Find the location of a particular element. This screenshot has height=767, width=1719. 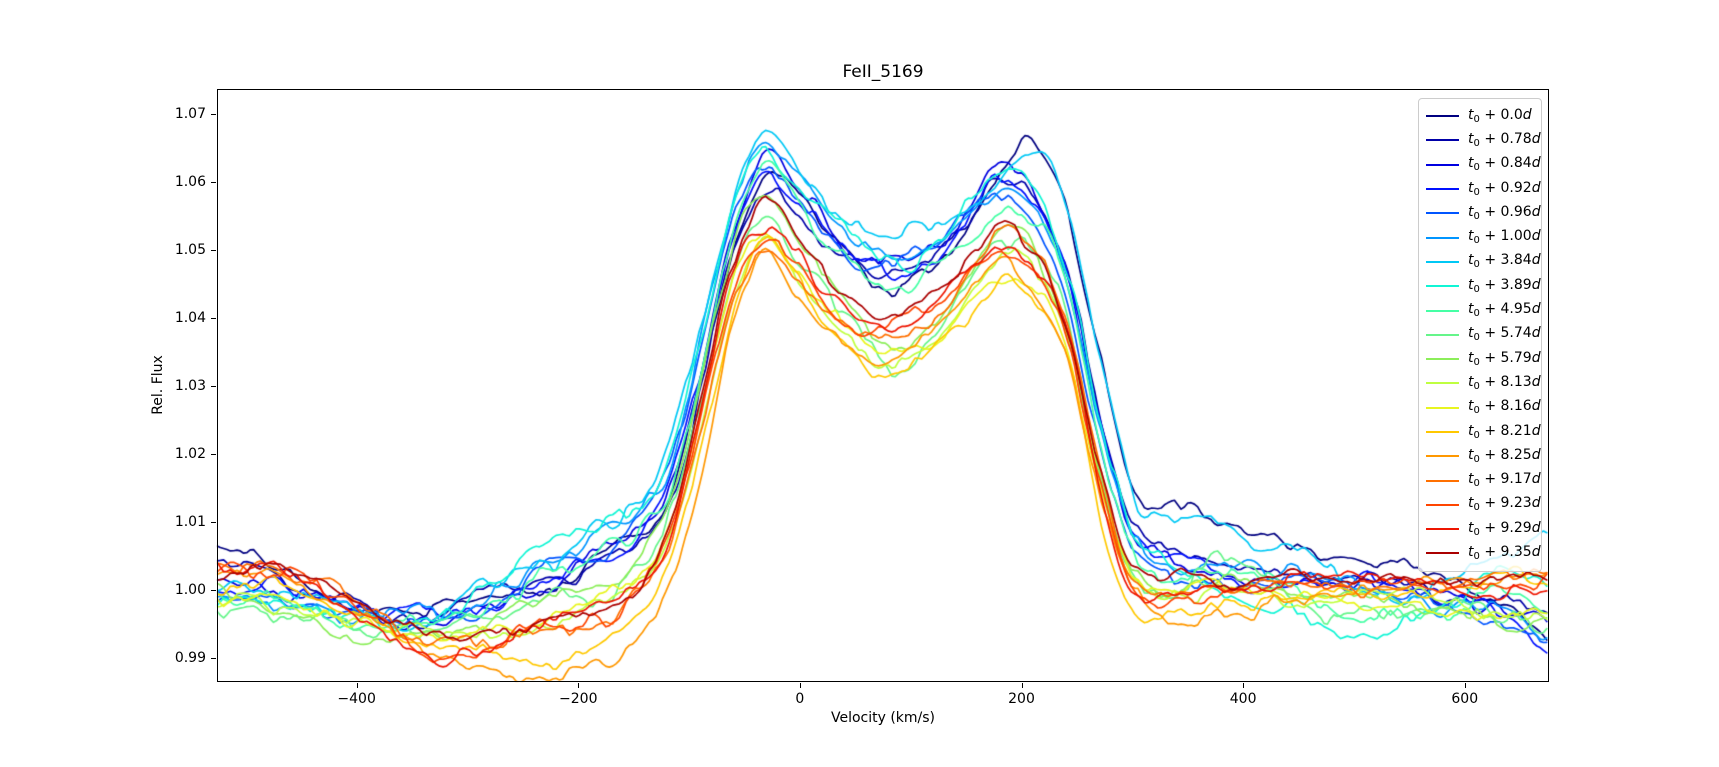

legend-label: t0 + 8.16d is located at coordinates (1504, 407).